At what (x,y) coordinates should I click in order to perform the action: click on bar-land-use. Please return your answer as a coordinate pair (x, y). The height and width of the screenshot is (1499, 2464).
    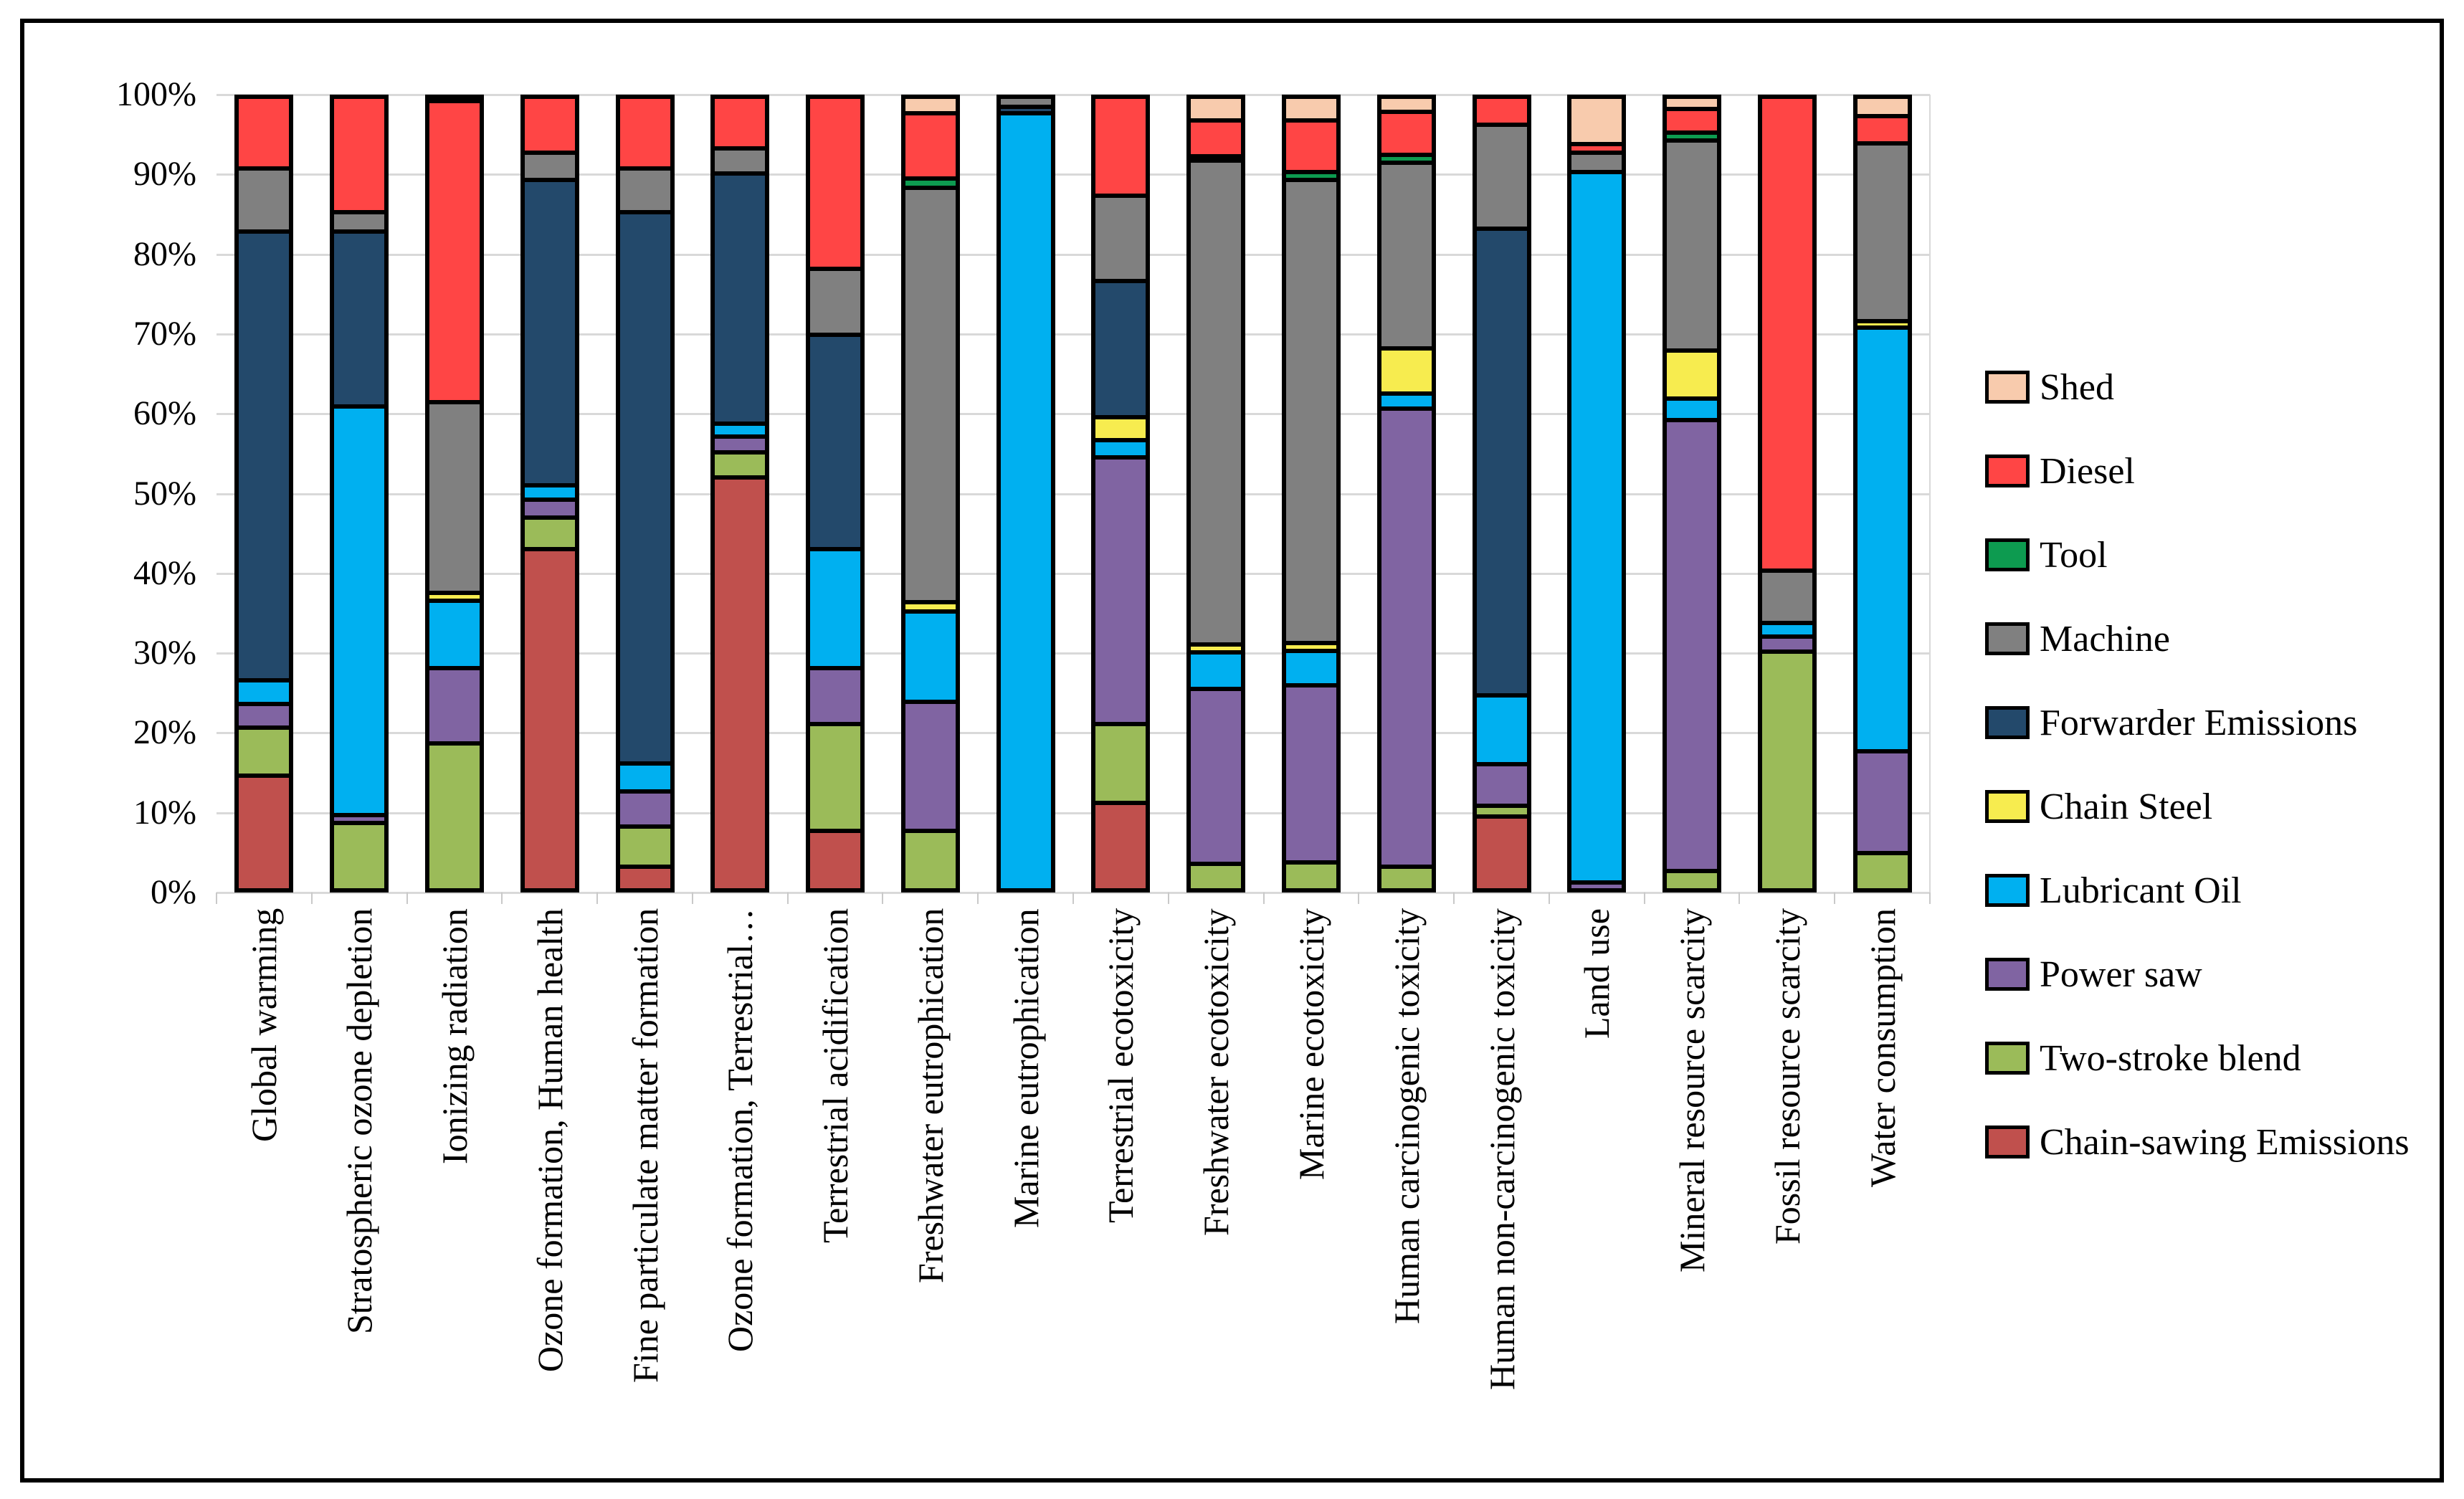
    Looking at the image, I should click on (1597, 494).